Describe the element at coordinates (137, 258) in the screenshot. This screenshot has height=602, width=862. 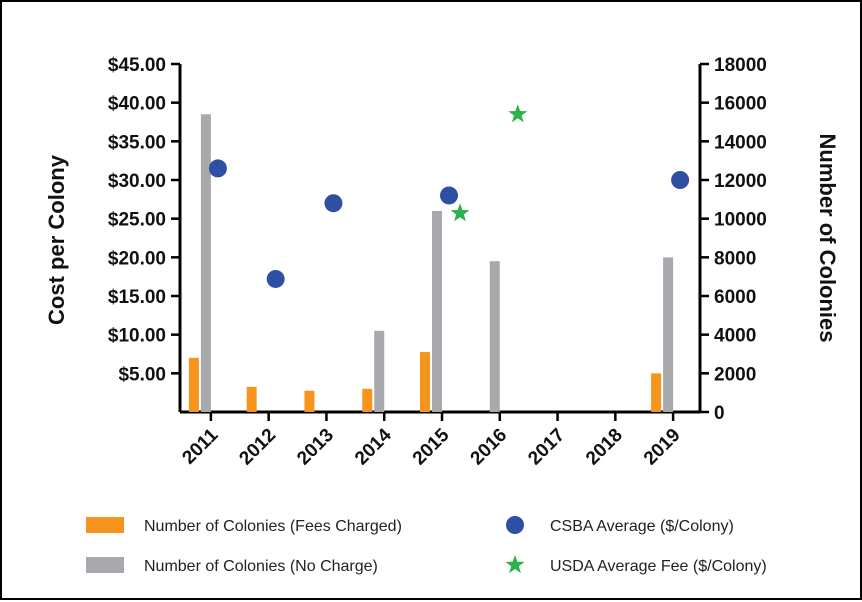
I see `y-left-tick-label: $20.00` at that location.